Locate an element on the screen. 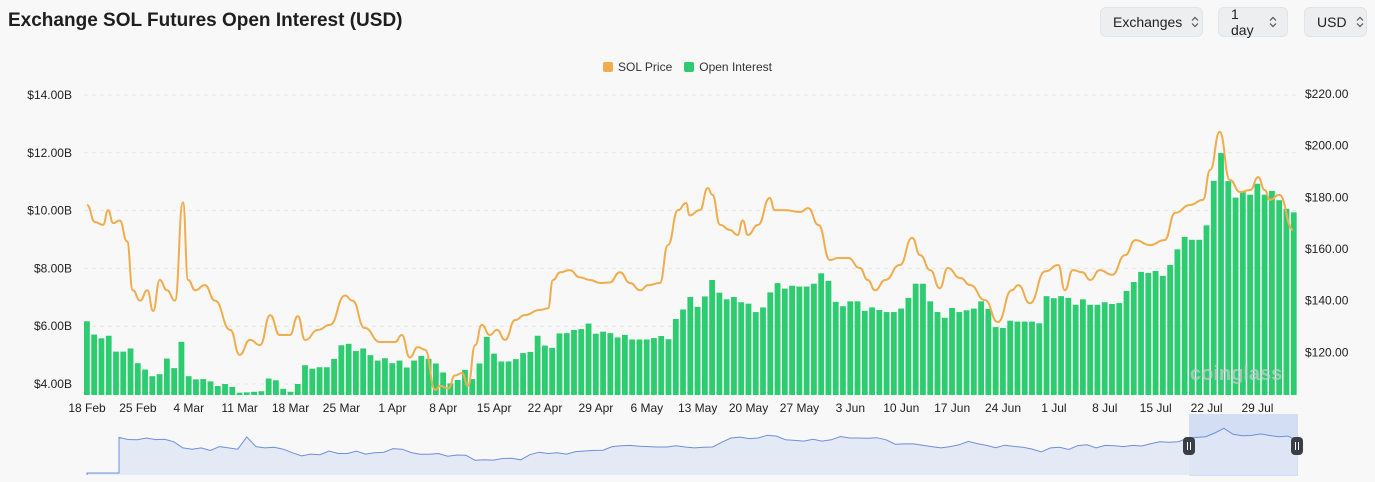 The image size is (1375, 482). left-axis-tick-label: $14.00B is located at coordinates (49, 95).